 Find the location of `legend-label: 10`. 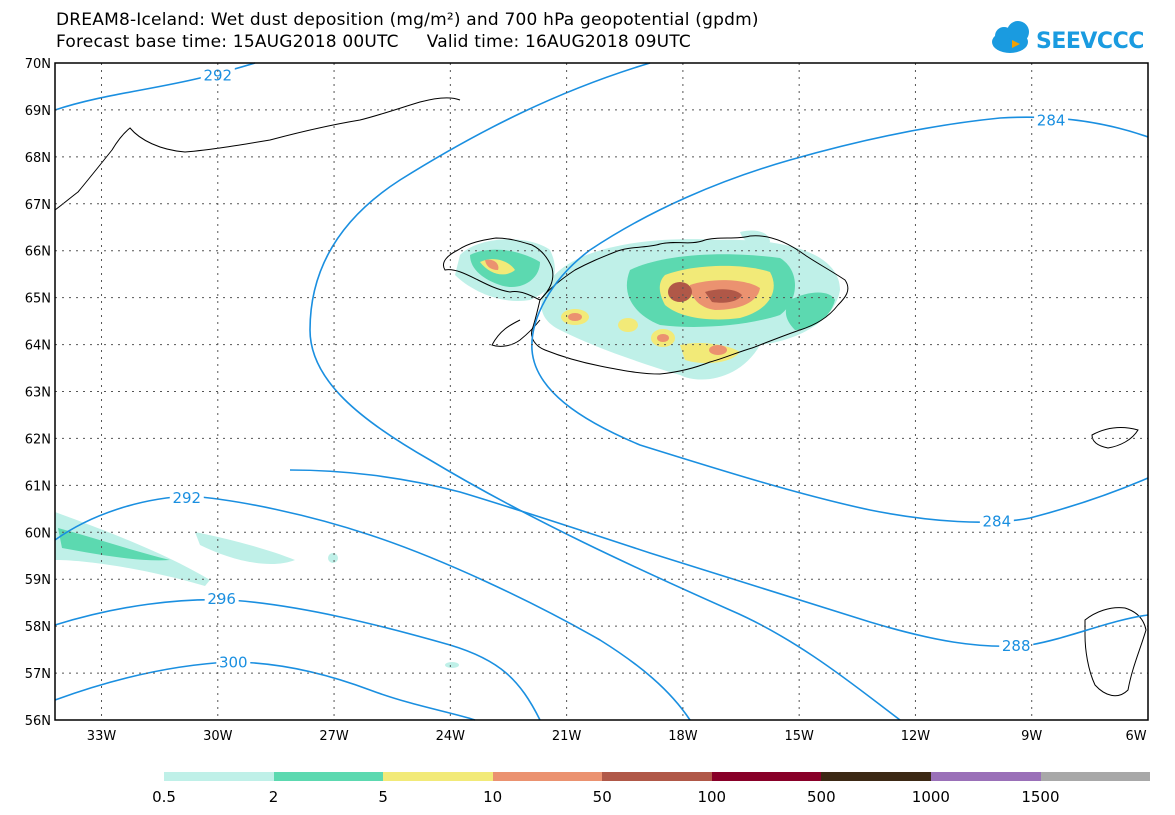

legend-label: 10 is located at coordinates (493, 797).